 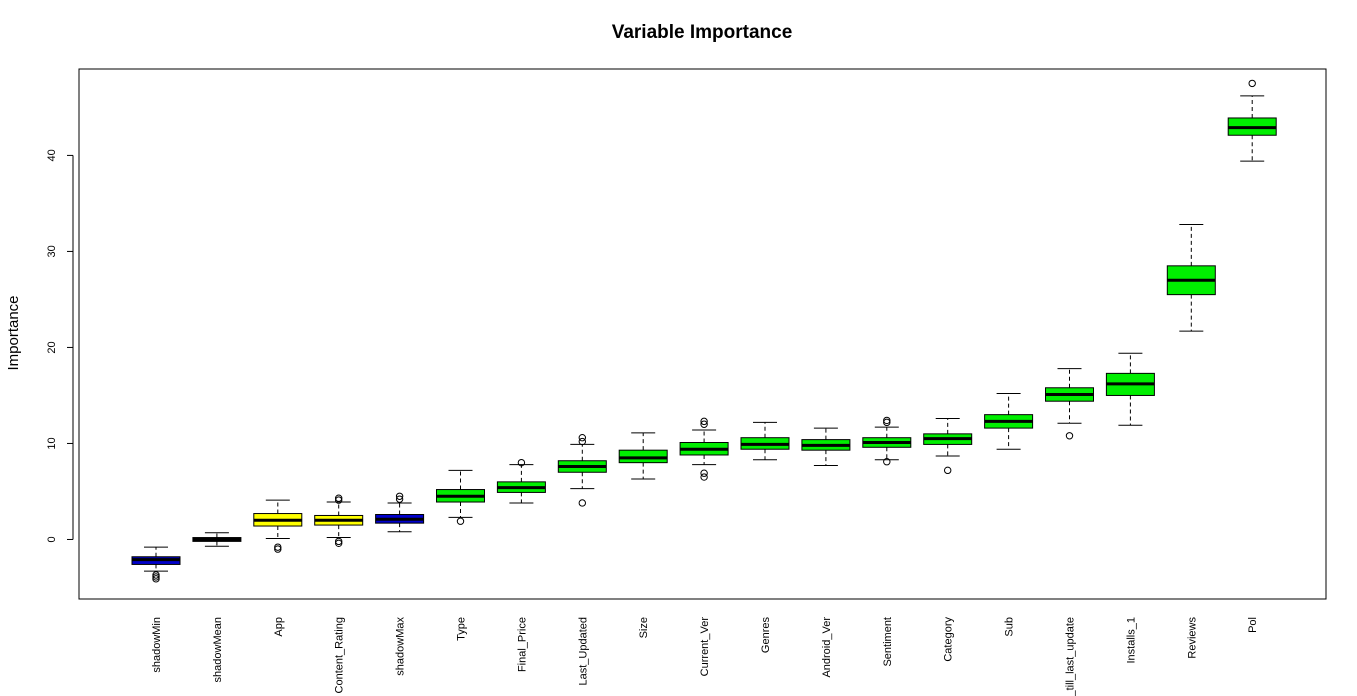 What do you see at coordinates (583, 651) in the screenshot?
I see `x-tick-label: Last_Updated` at bounding box center [583, 651].